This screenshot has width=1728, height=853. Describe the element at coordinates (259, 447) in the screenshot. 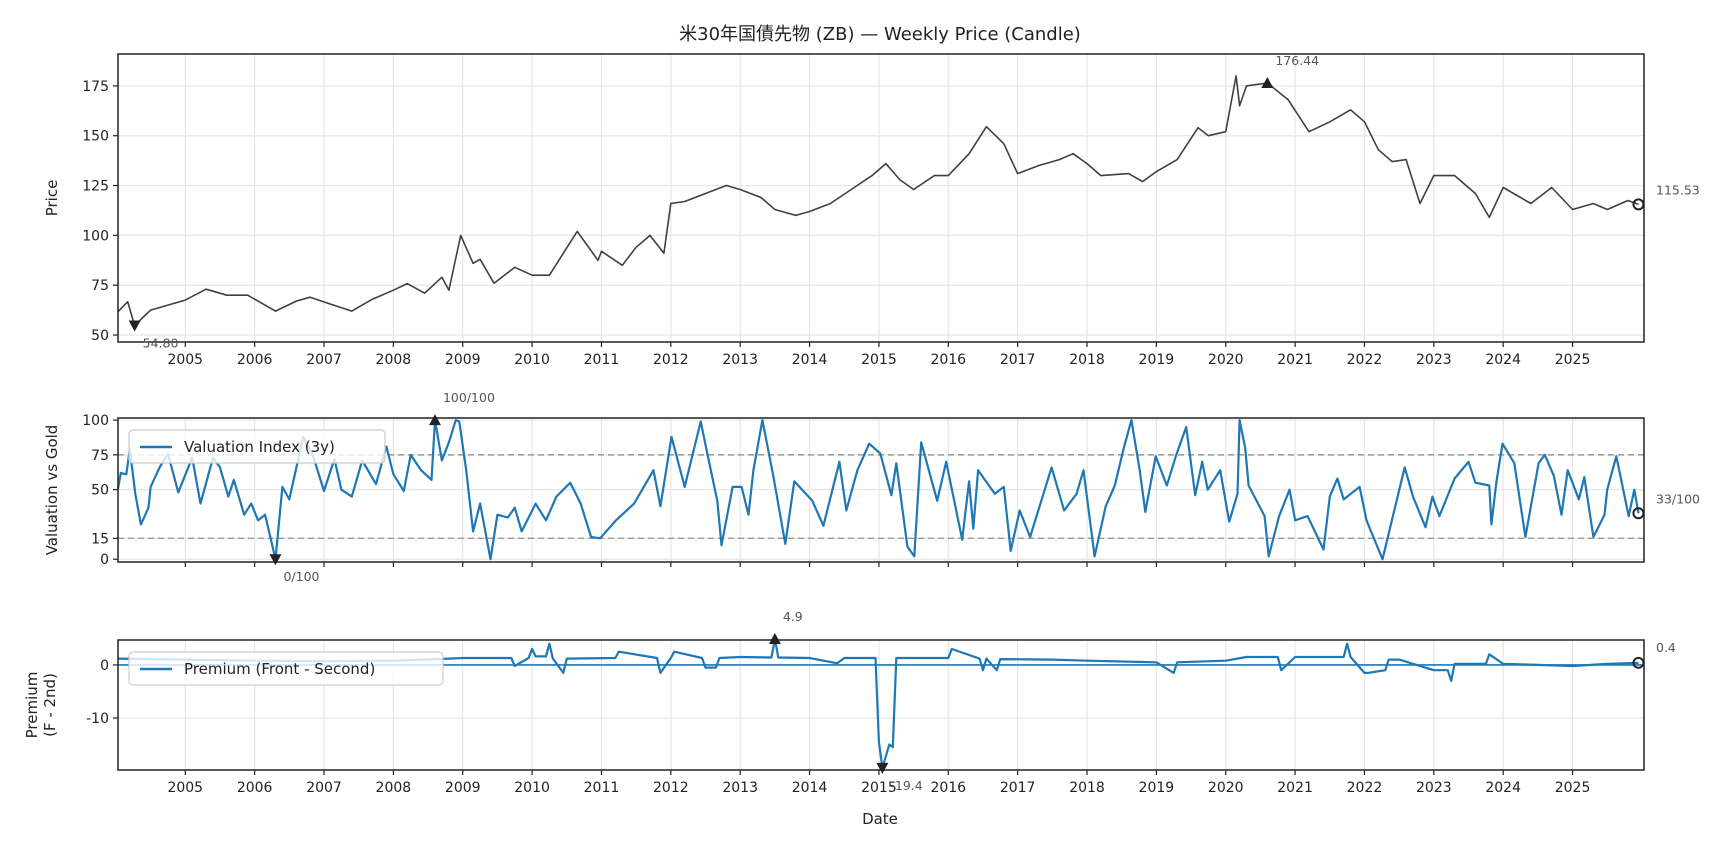

I see `legend-label: Valuation Index (3y)` at that location.